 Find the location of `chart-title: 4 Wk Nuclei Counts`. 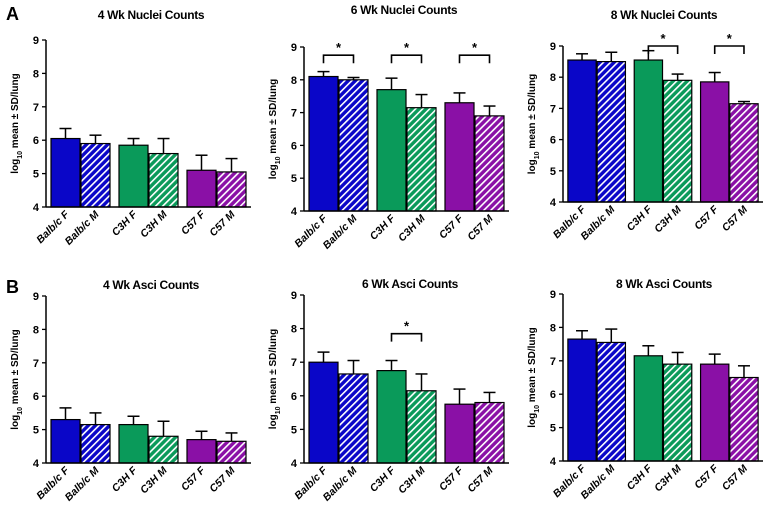

chart-title: 4 Wk Nuclei Counts is located at coordinates (151, 15).